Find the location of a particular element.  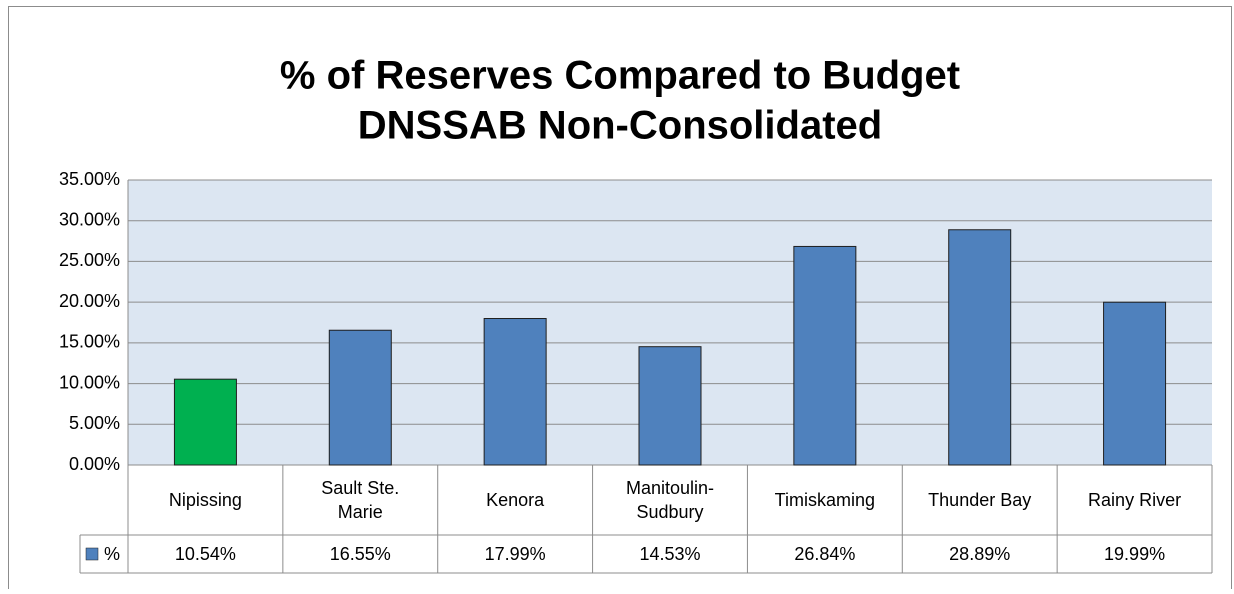

x-tick-label: Nipissing is located at coordinates (205, 500).